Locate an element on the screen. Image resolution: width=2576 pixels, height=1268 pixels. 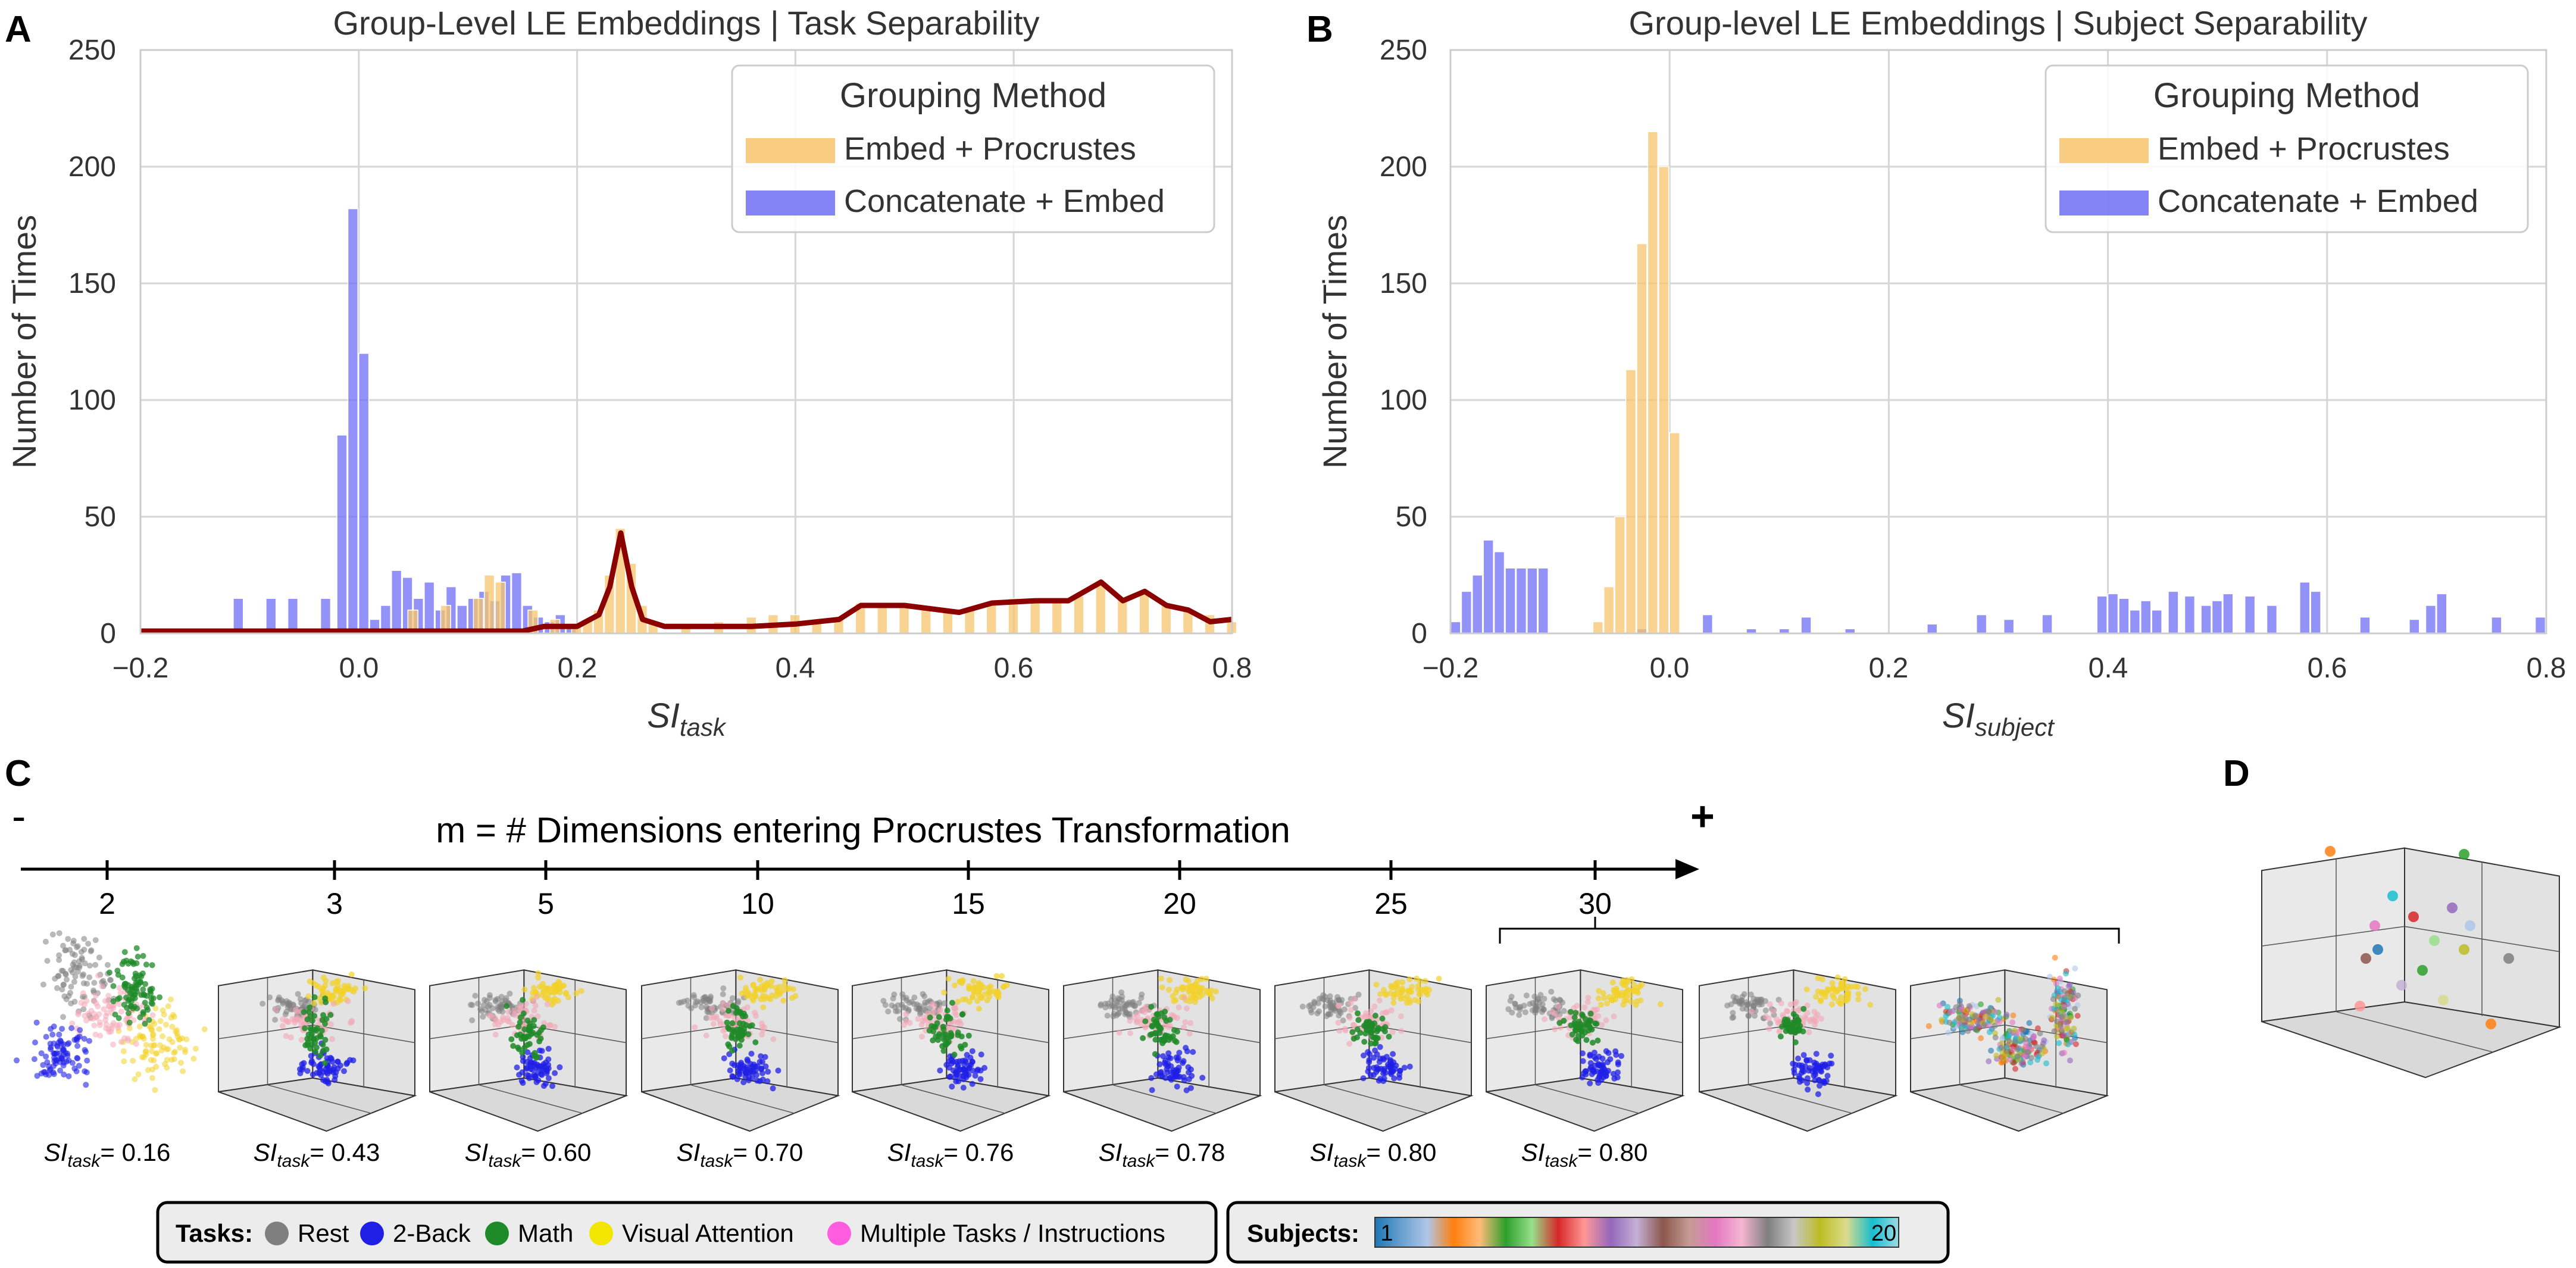
kde-line is located at coordinates (686, 582).